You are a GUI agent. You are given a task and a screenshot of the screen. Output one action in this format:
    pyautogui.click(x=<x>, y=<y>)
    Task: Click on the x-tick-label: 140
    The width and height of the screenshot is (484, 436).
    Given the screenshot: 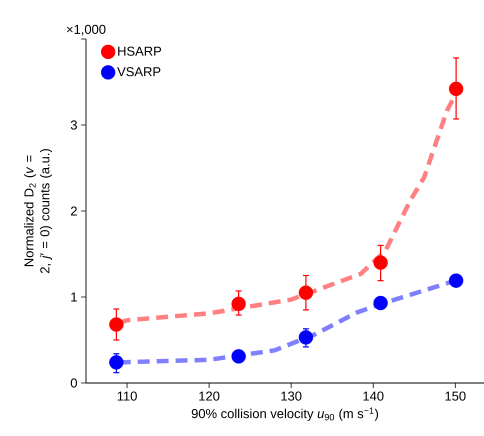 What is the action you would take?
    pyautogui.click(x=373, y=396)
    